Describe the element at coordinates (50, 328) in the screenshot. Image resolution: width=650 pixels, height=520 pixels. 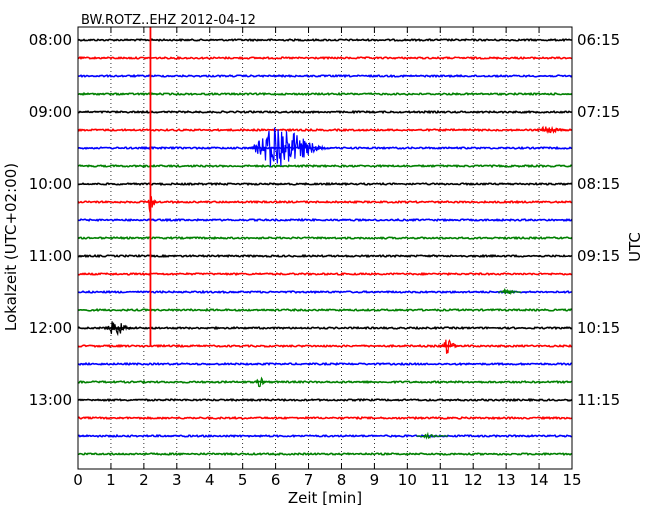
I see `y-tick-label-left: 12:00` at that location.